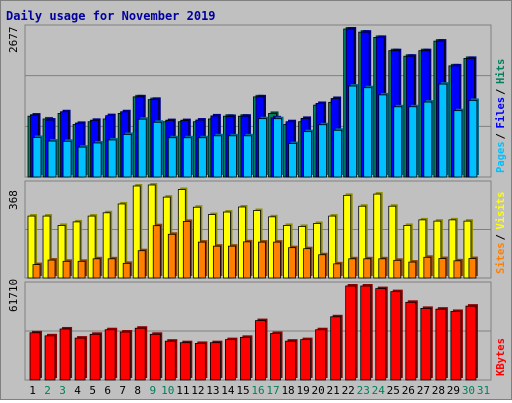 The width and height of the screenshot is (512, 403). Describe the element at coordinates (438, 390) in the screenshot. I see `x-tick-label: 28` at that location.